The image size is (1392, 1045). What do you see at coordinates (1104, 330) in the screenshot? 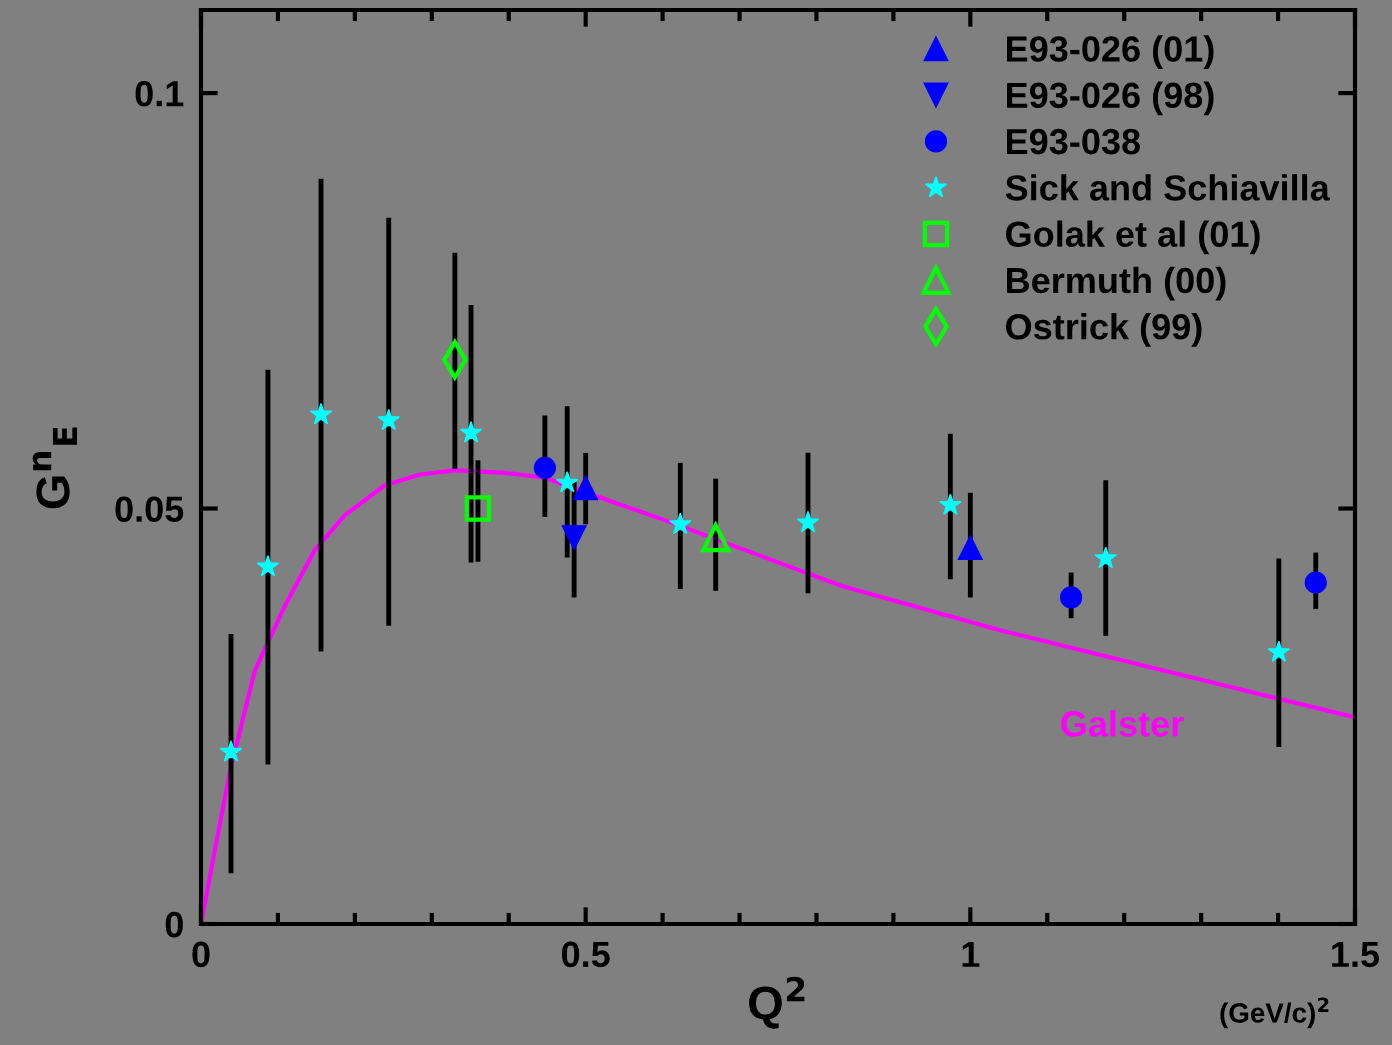
I see `legend-label: Ostrick (99)` at bounding box center [1104, 330].